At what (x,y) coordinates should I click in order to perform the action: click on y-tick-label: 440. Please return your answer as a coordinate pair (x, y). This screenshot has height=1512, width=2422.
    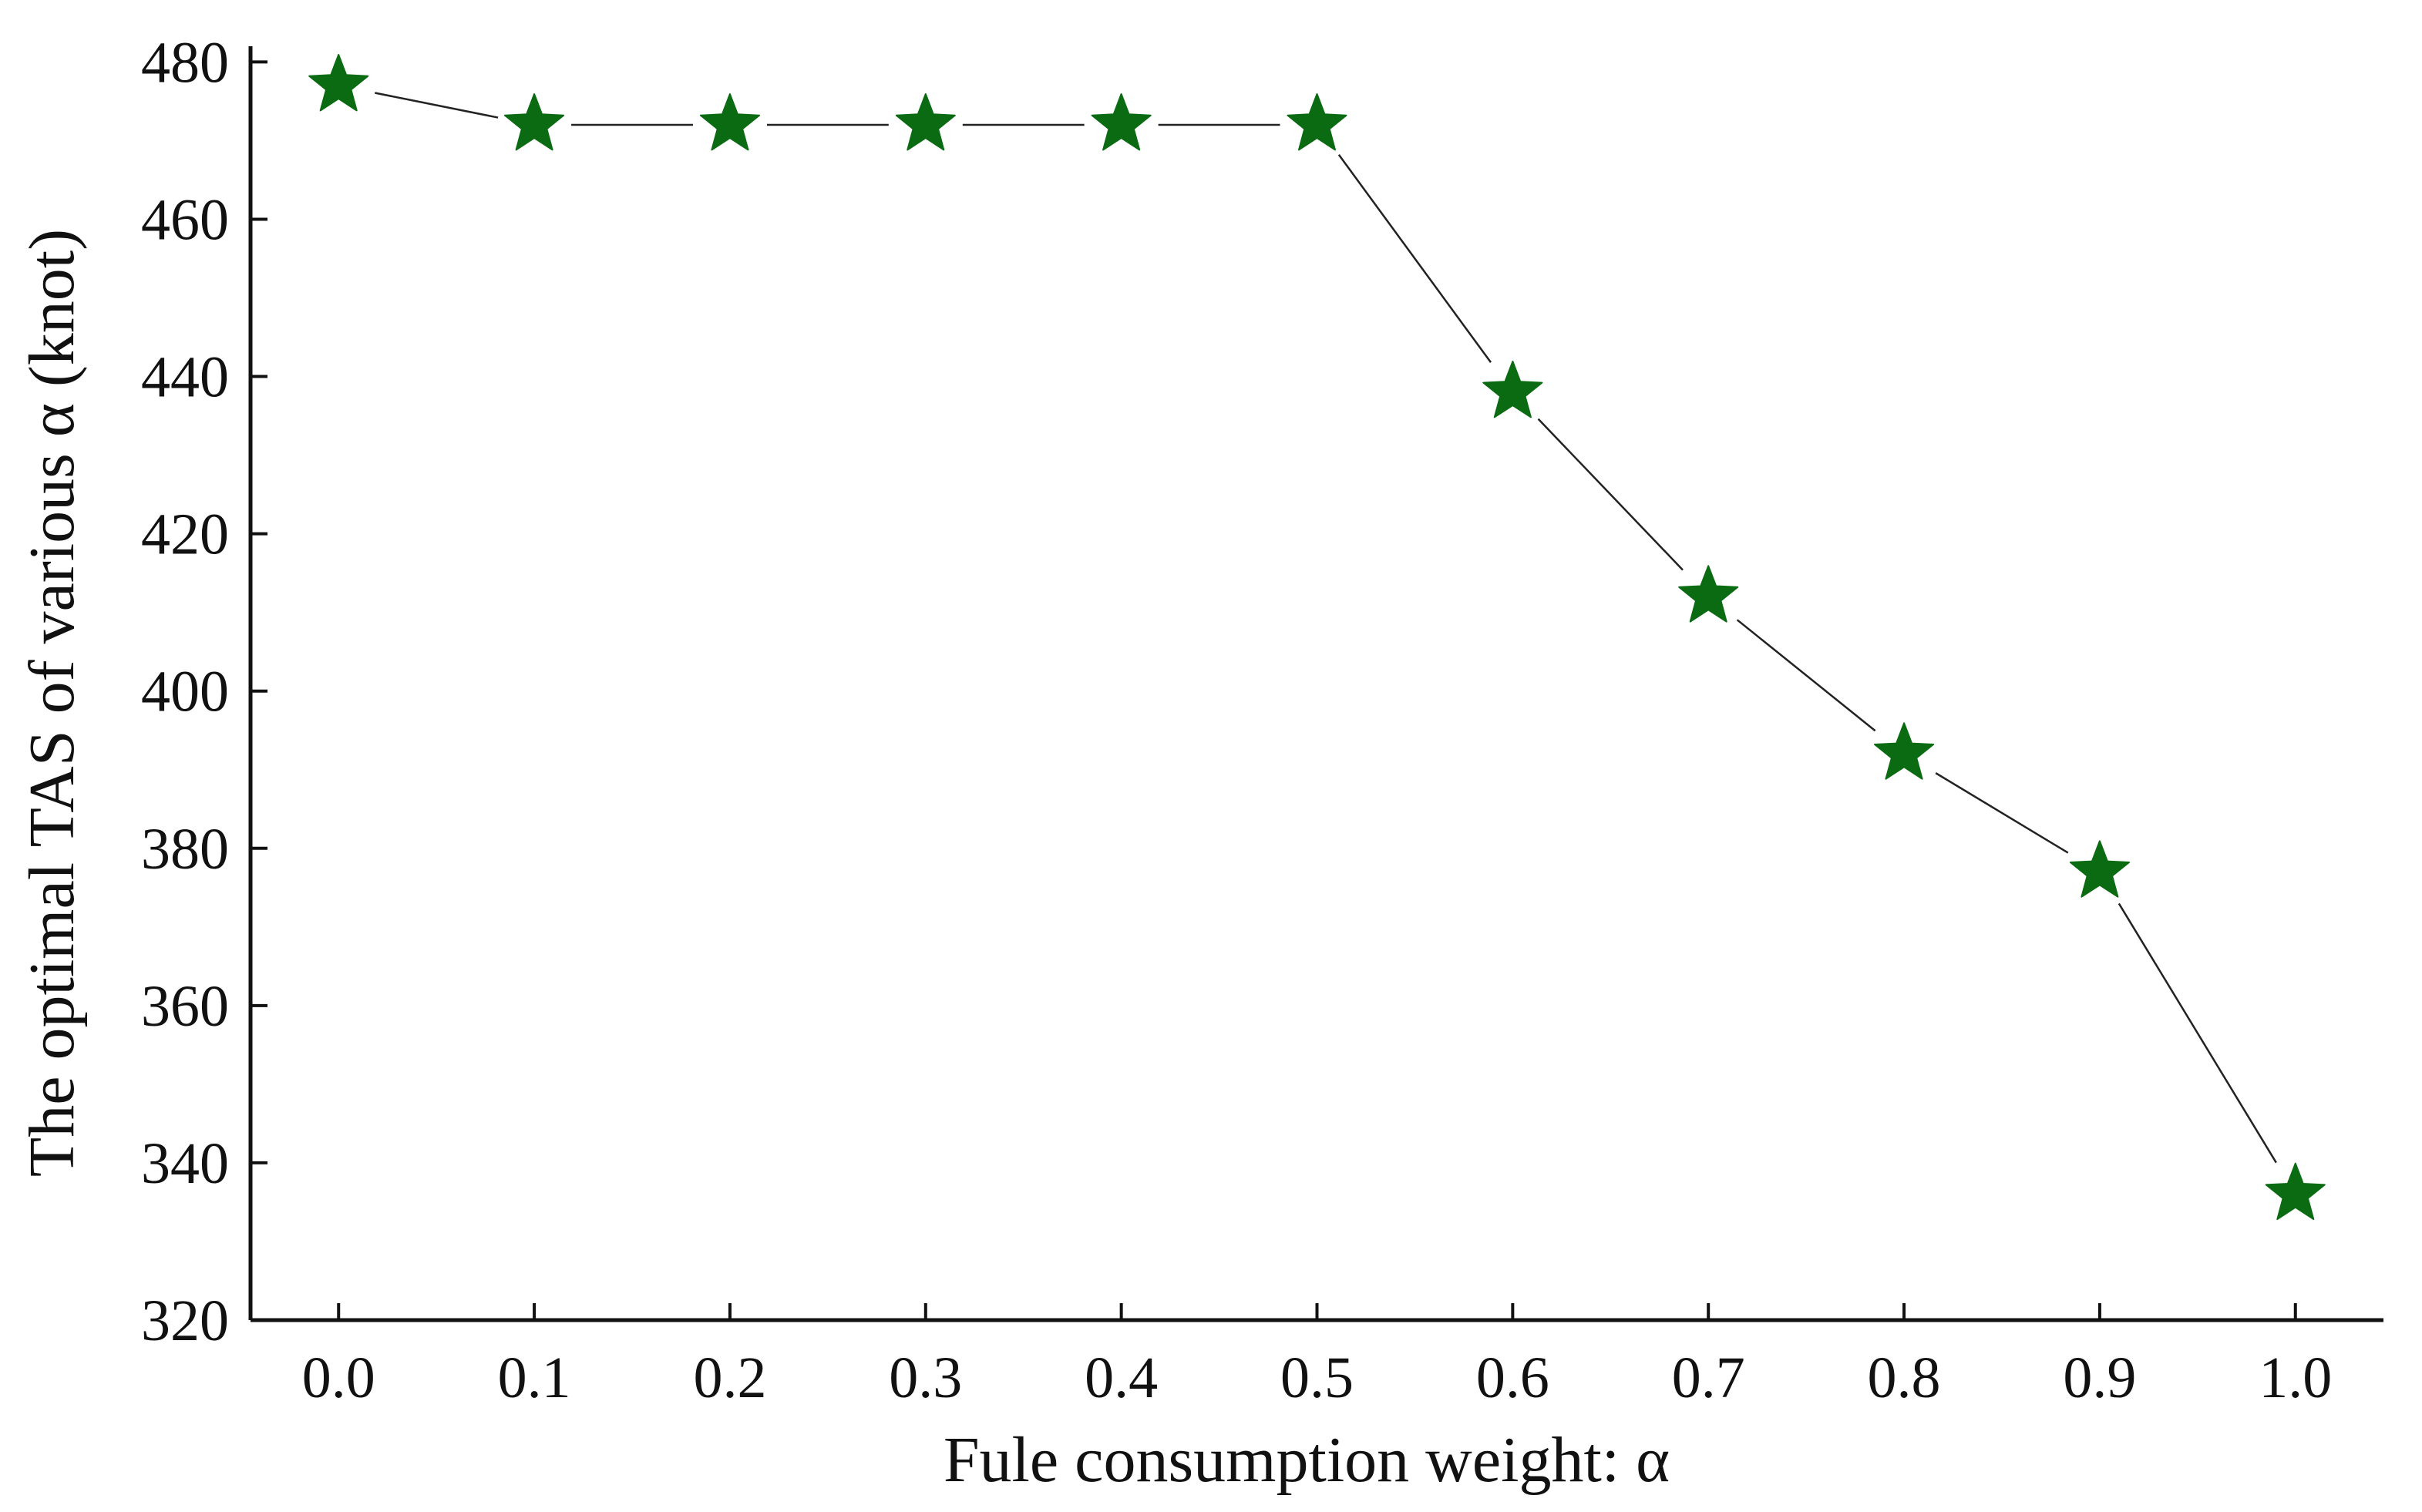
    Looking at the image, I should click on (185, 377).